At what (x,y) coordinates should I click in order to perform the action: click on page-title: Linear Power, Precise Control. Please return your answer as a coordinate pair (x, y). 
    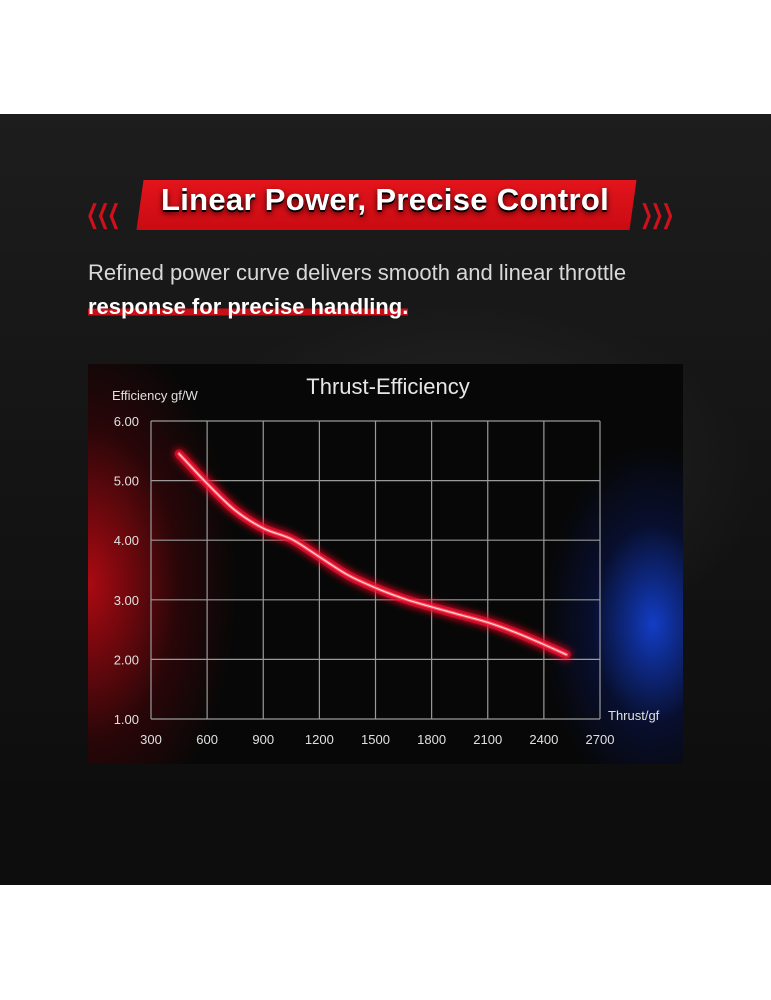
    Looking at the image, I should click on (384, 199).